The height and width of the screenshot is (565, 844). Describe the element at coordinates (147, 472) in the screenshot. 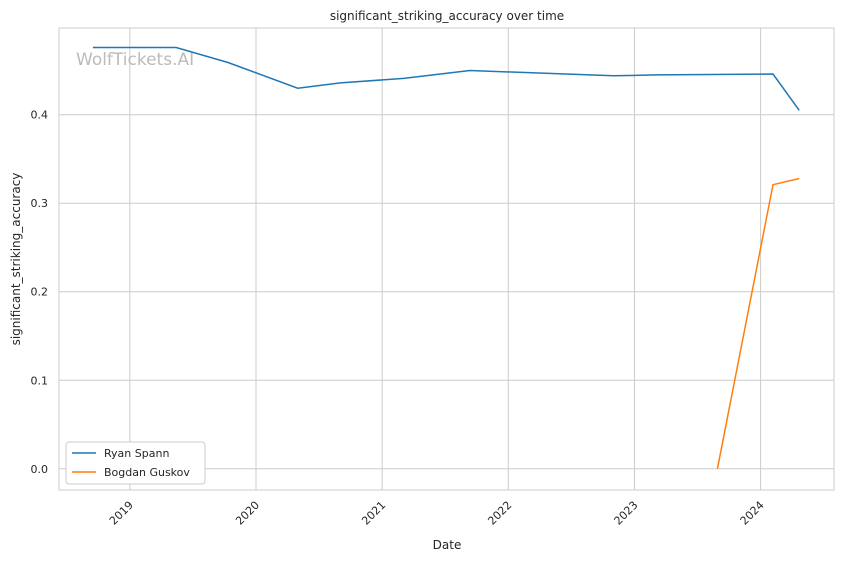

I see `legend-label-bogdan-guskov: Bogdan Guskov` at that location.